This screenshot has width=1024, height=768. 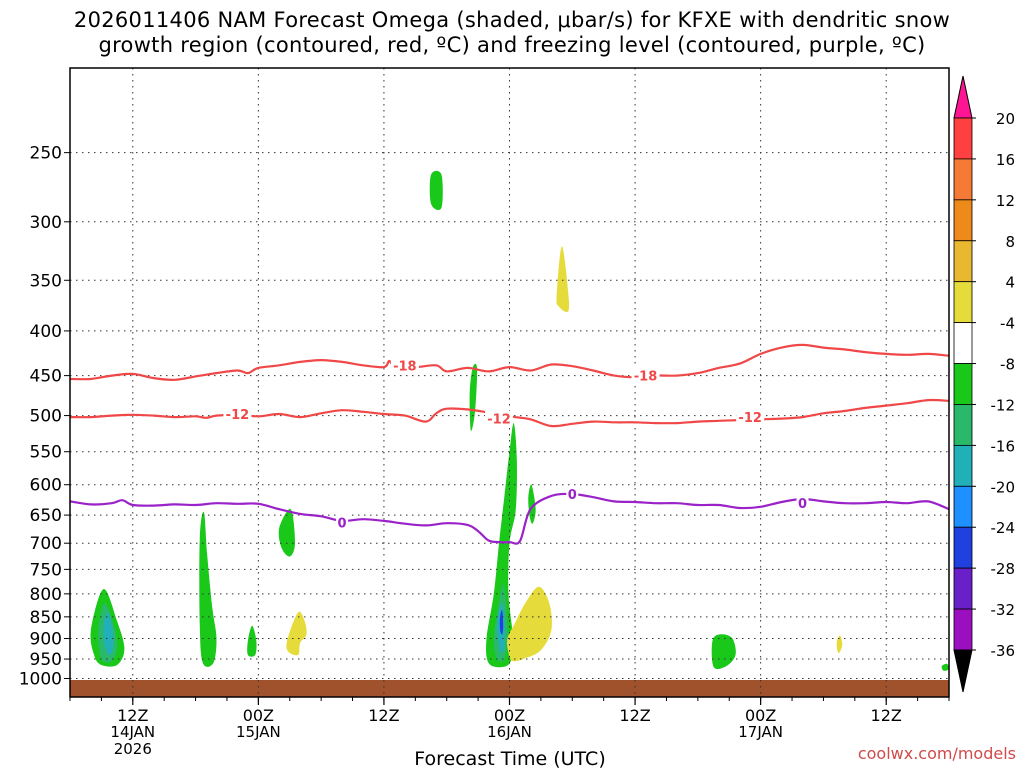 I want to click on x-tick-label-18: 00Z, so click(x=258, y=715).